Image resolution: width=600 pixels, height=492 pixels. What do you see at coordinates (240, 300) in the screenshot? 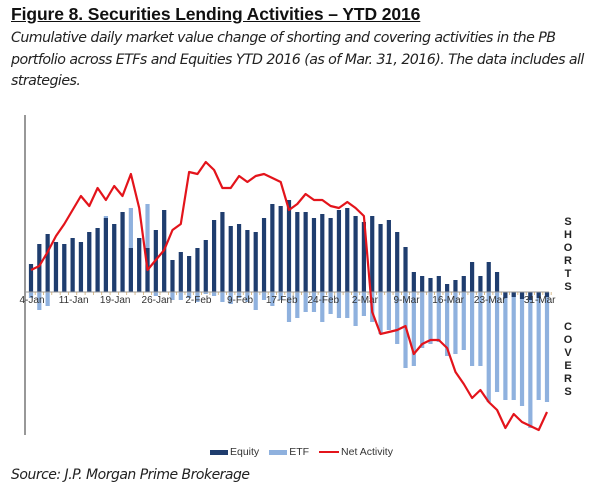
I see `x-tick-label: 9-Feb` at bounding box center [240, 300].